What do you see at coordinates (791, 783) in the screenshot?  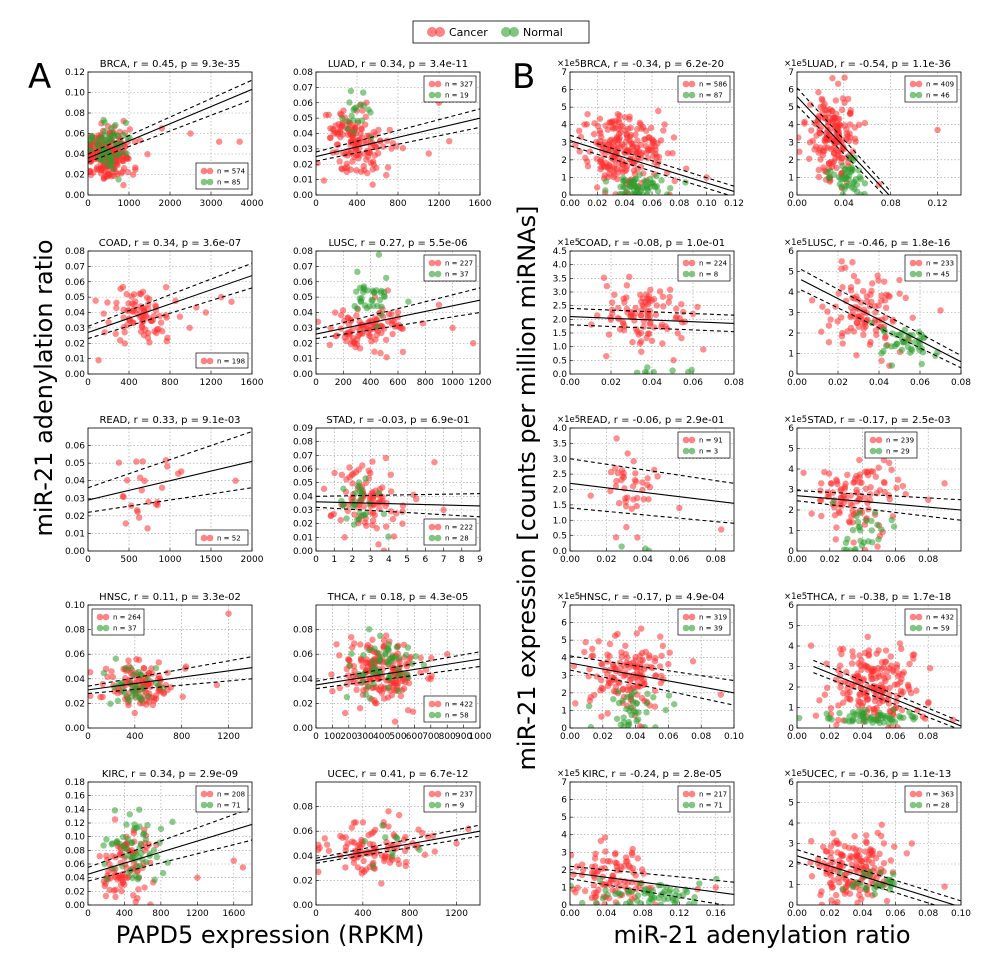 I see `y-tick-label: 6` at bounding box center [791, 783].